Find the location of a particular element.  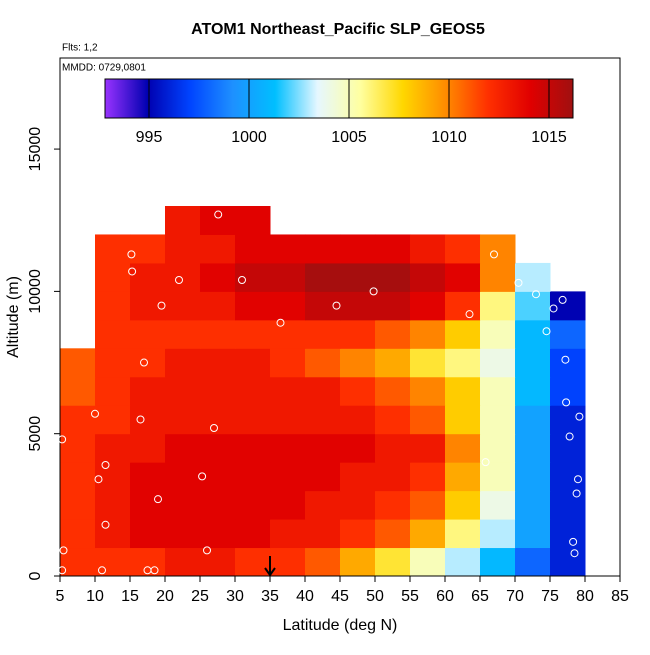

colorbar-tick-label: 1005 is located at coordinates (349, 137).